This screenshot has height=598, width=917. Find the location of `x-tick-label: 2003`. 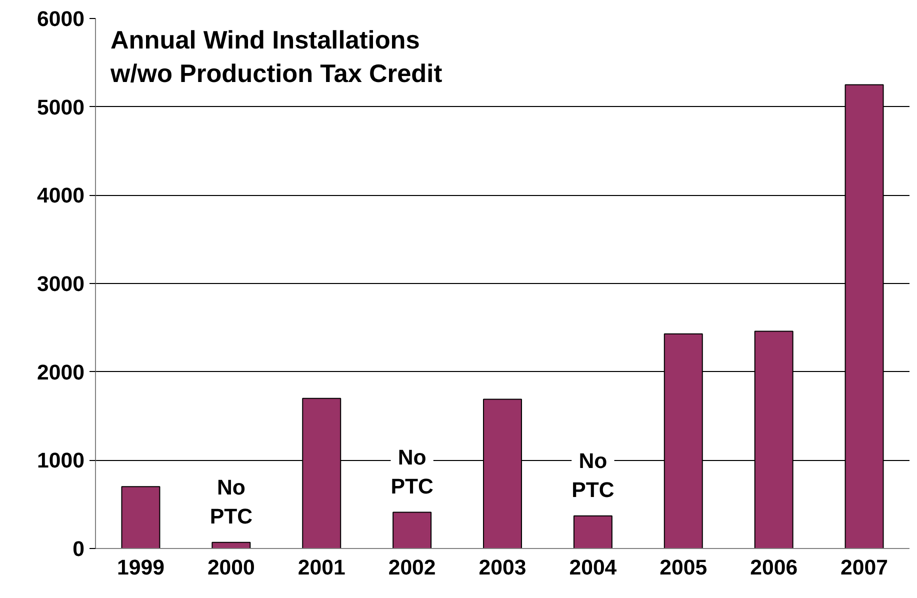

x-tick-label: 2003 is located at coordinates (502, 568).